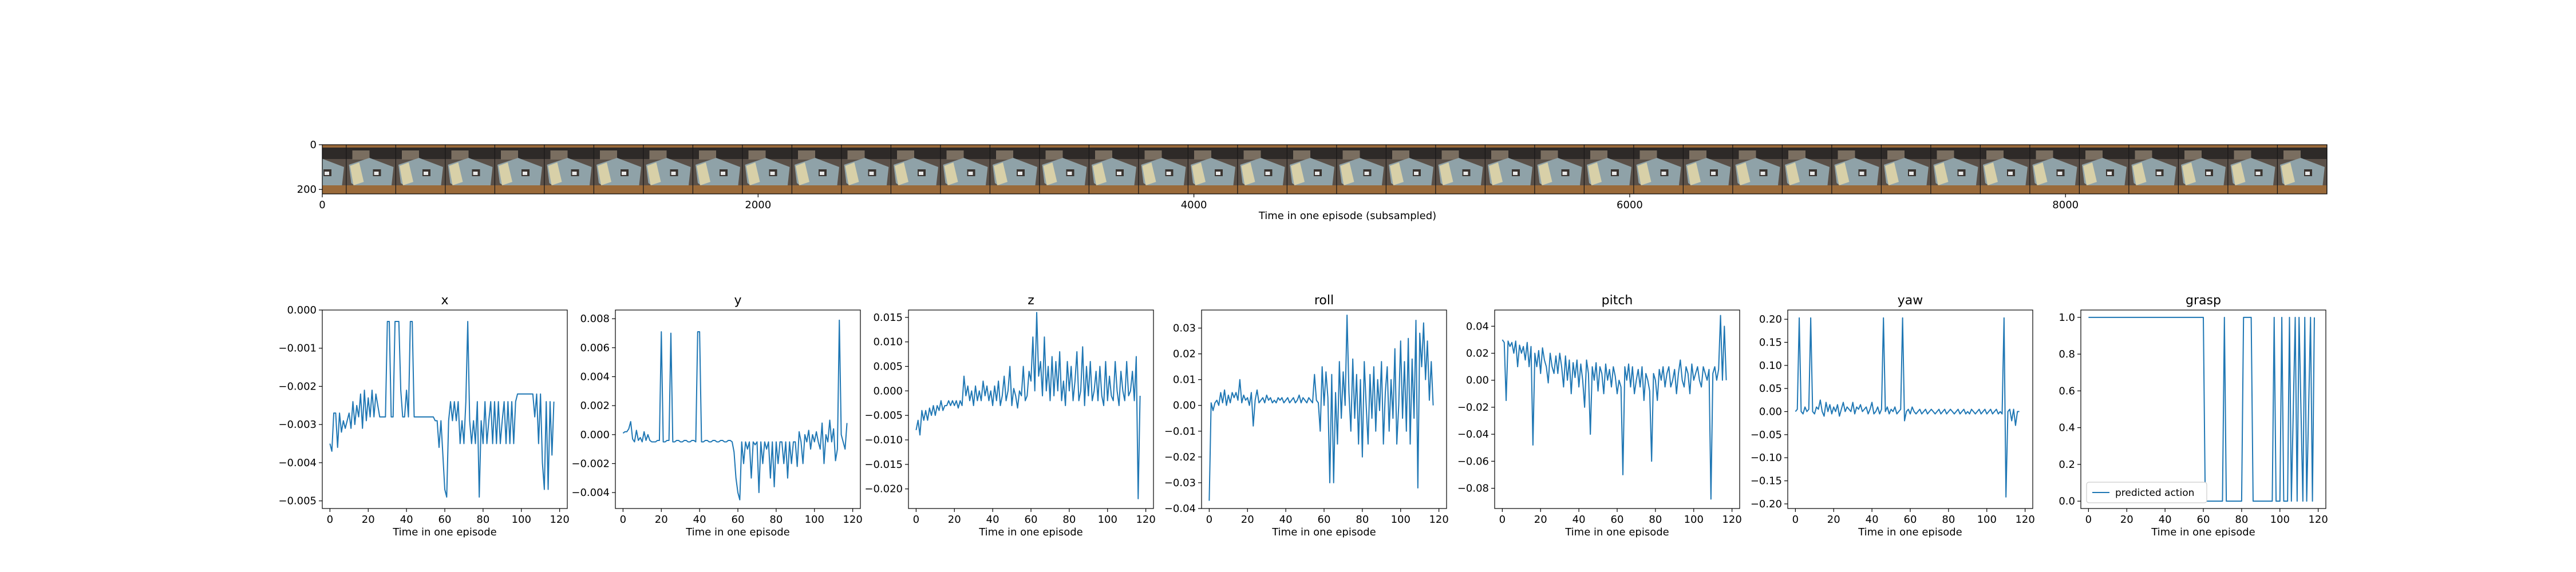 The width and height of the screenshot is (2576, 572). What do you see at coordinates (1766, 481) in the screenshot?
I see `ytick-label: −0.15` at bounding box center [1766, 481].